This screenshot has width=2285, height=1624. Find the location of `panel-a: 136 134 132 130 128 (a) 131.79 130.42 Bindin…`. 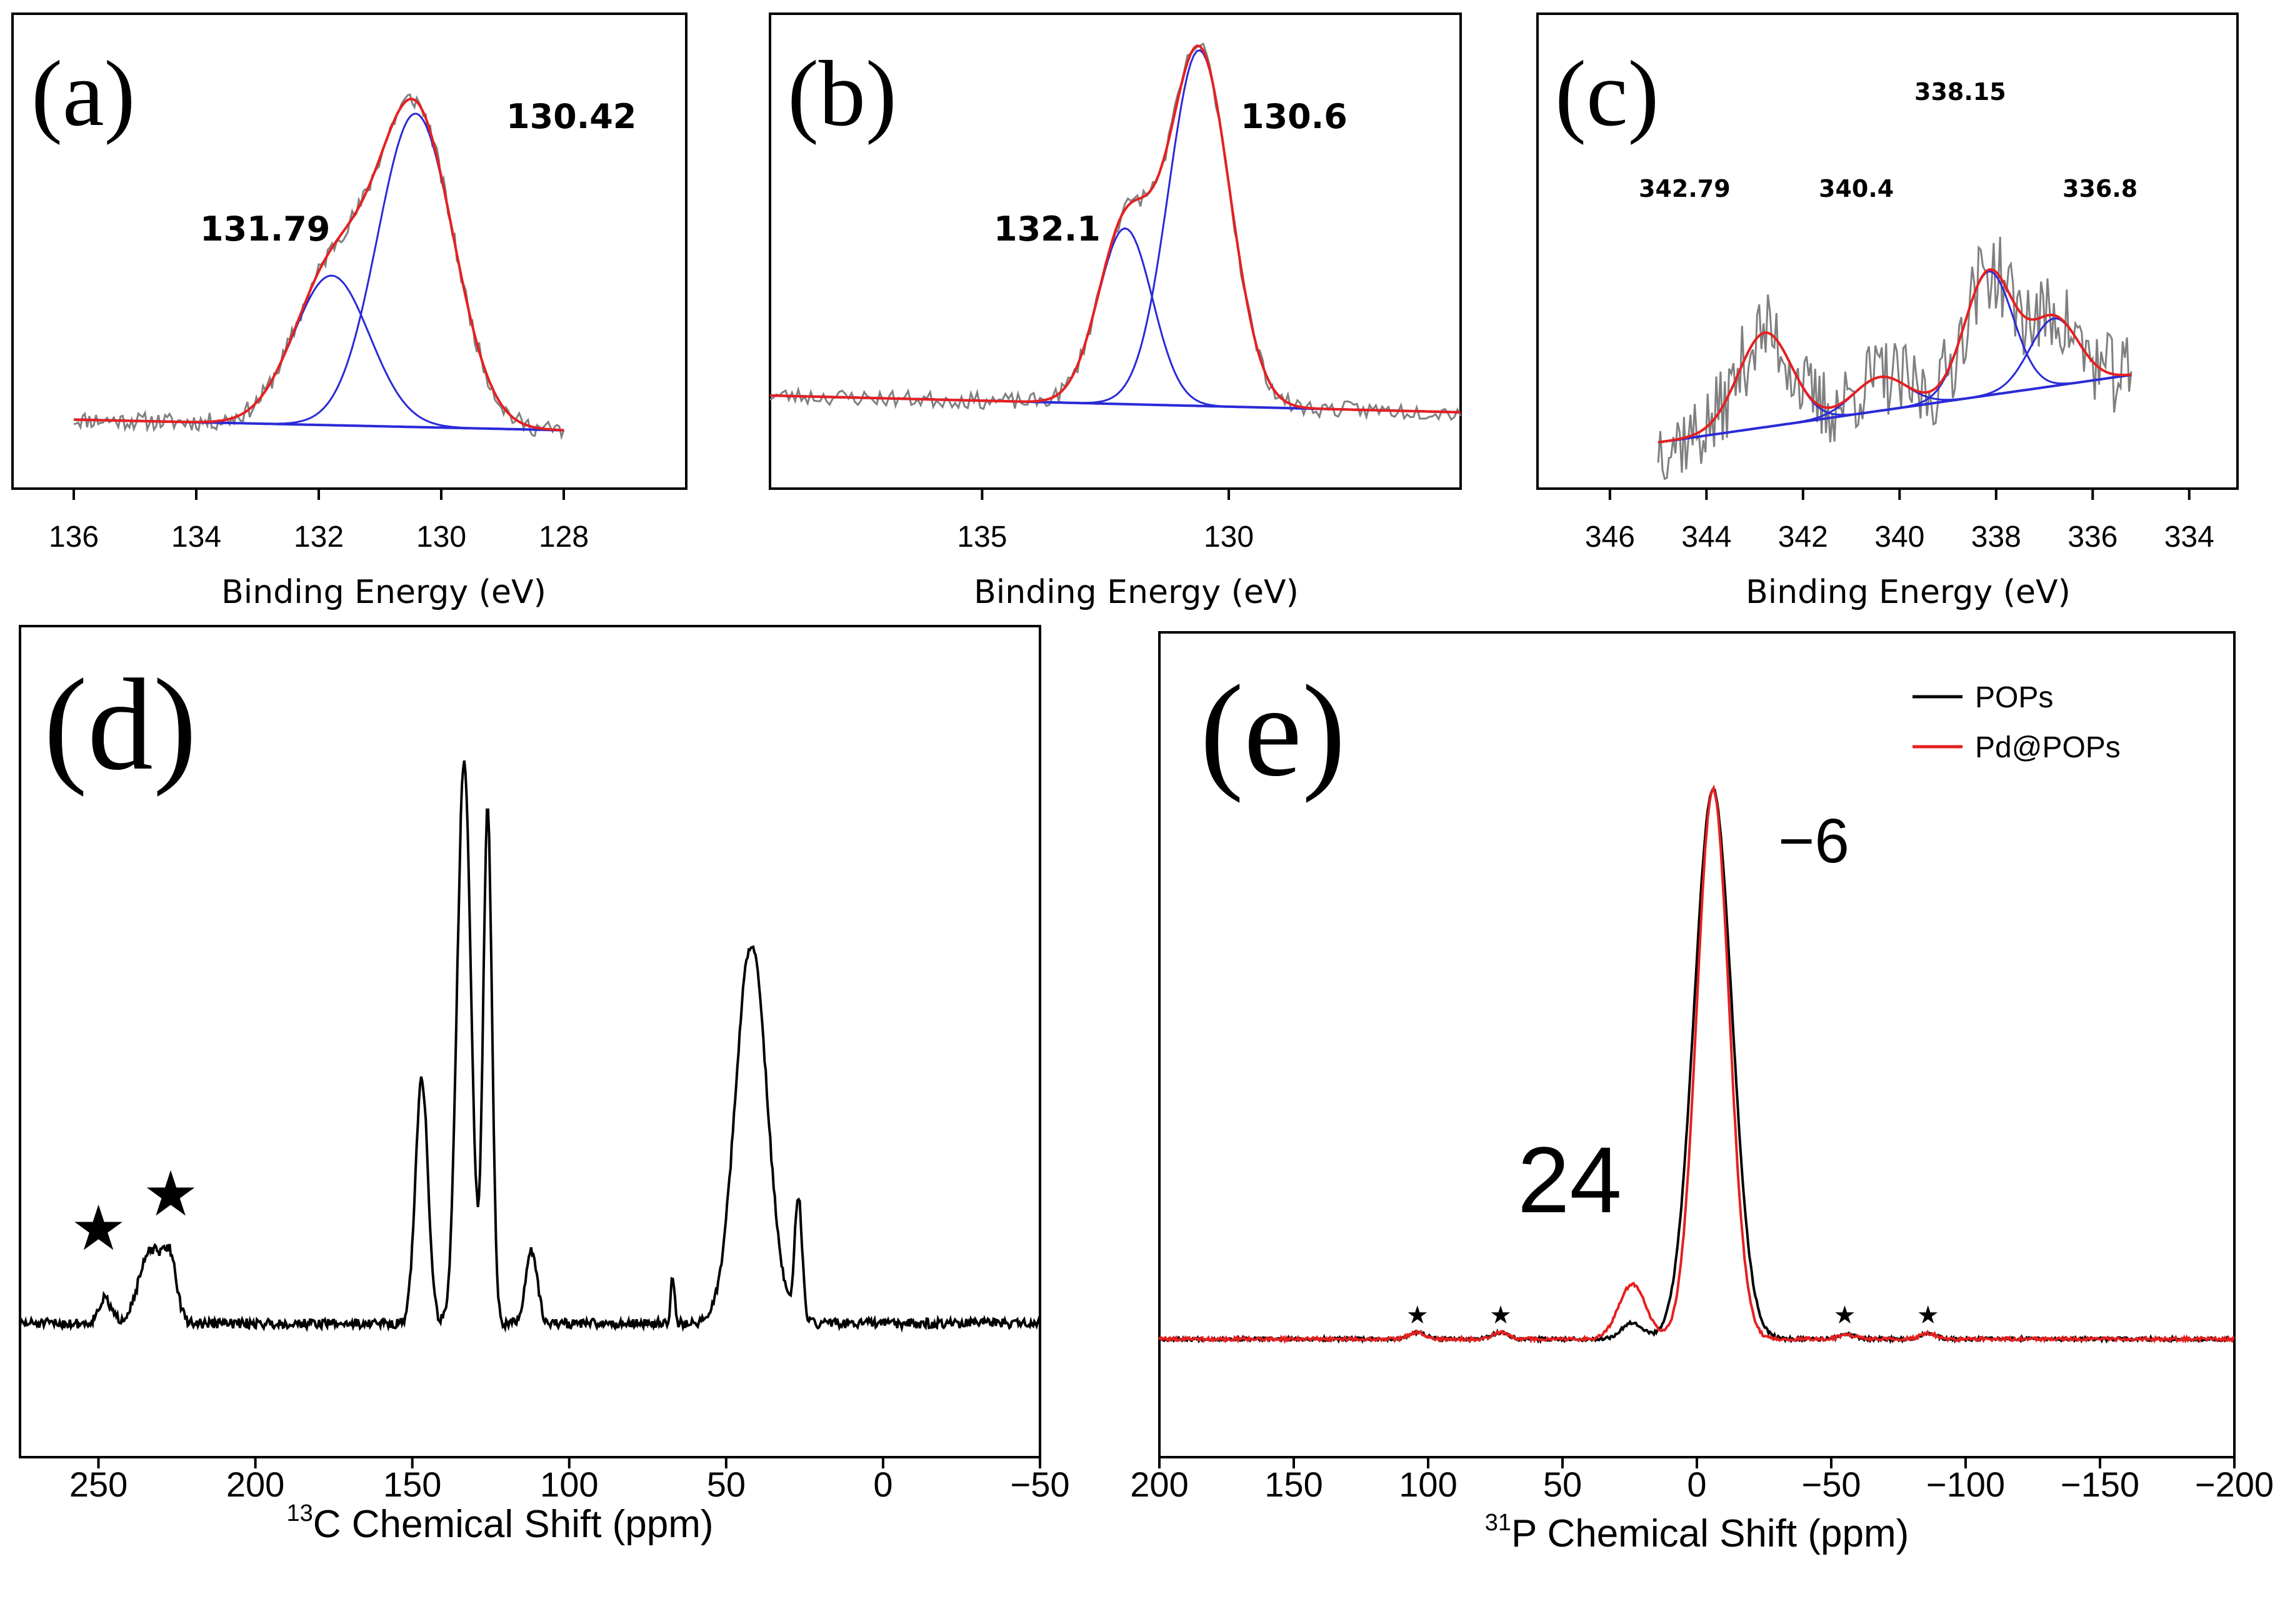

panel-a: 136 134 132 130 128 (a) 131.79 130.42 Bindin… is located at coordinates (349, 311).